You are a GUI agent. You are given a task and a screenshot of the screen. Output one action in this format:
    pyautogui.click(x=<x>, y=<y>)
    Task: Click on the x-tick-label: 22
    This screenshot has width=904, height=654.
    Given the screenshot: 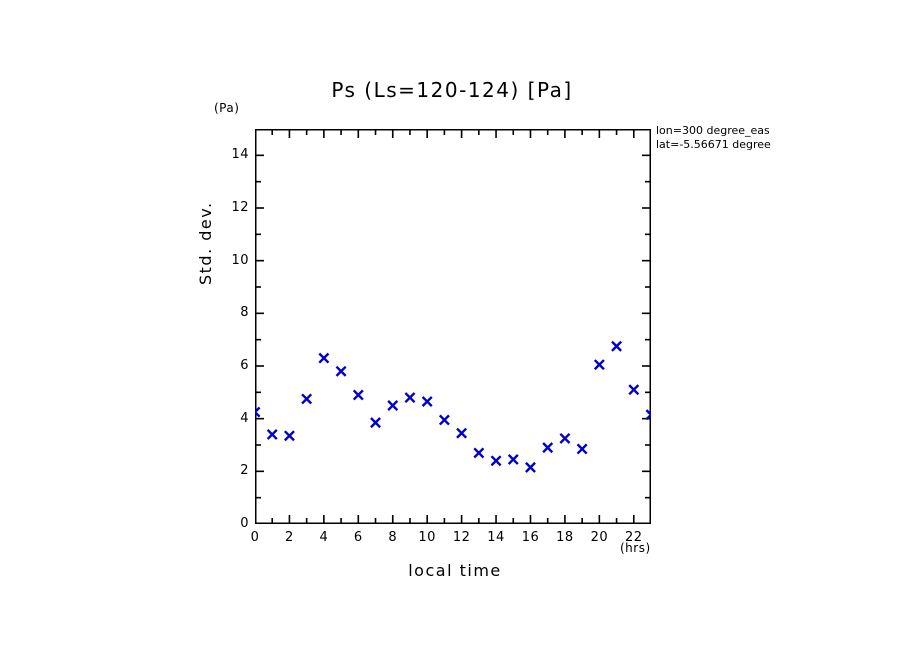 What is the action you would take?
    pyautogui.click(x=634, y=537)
    